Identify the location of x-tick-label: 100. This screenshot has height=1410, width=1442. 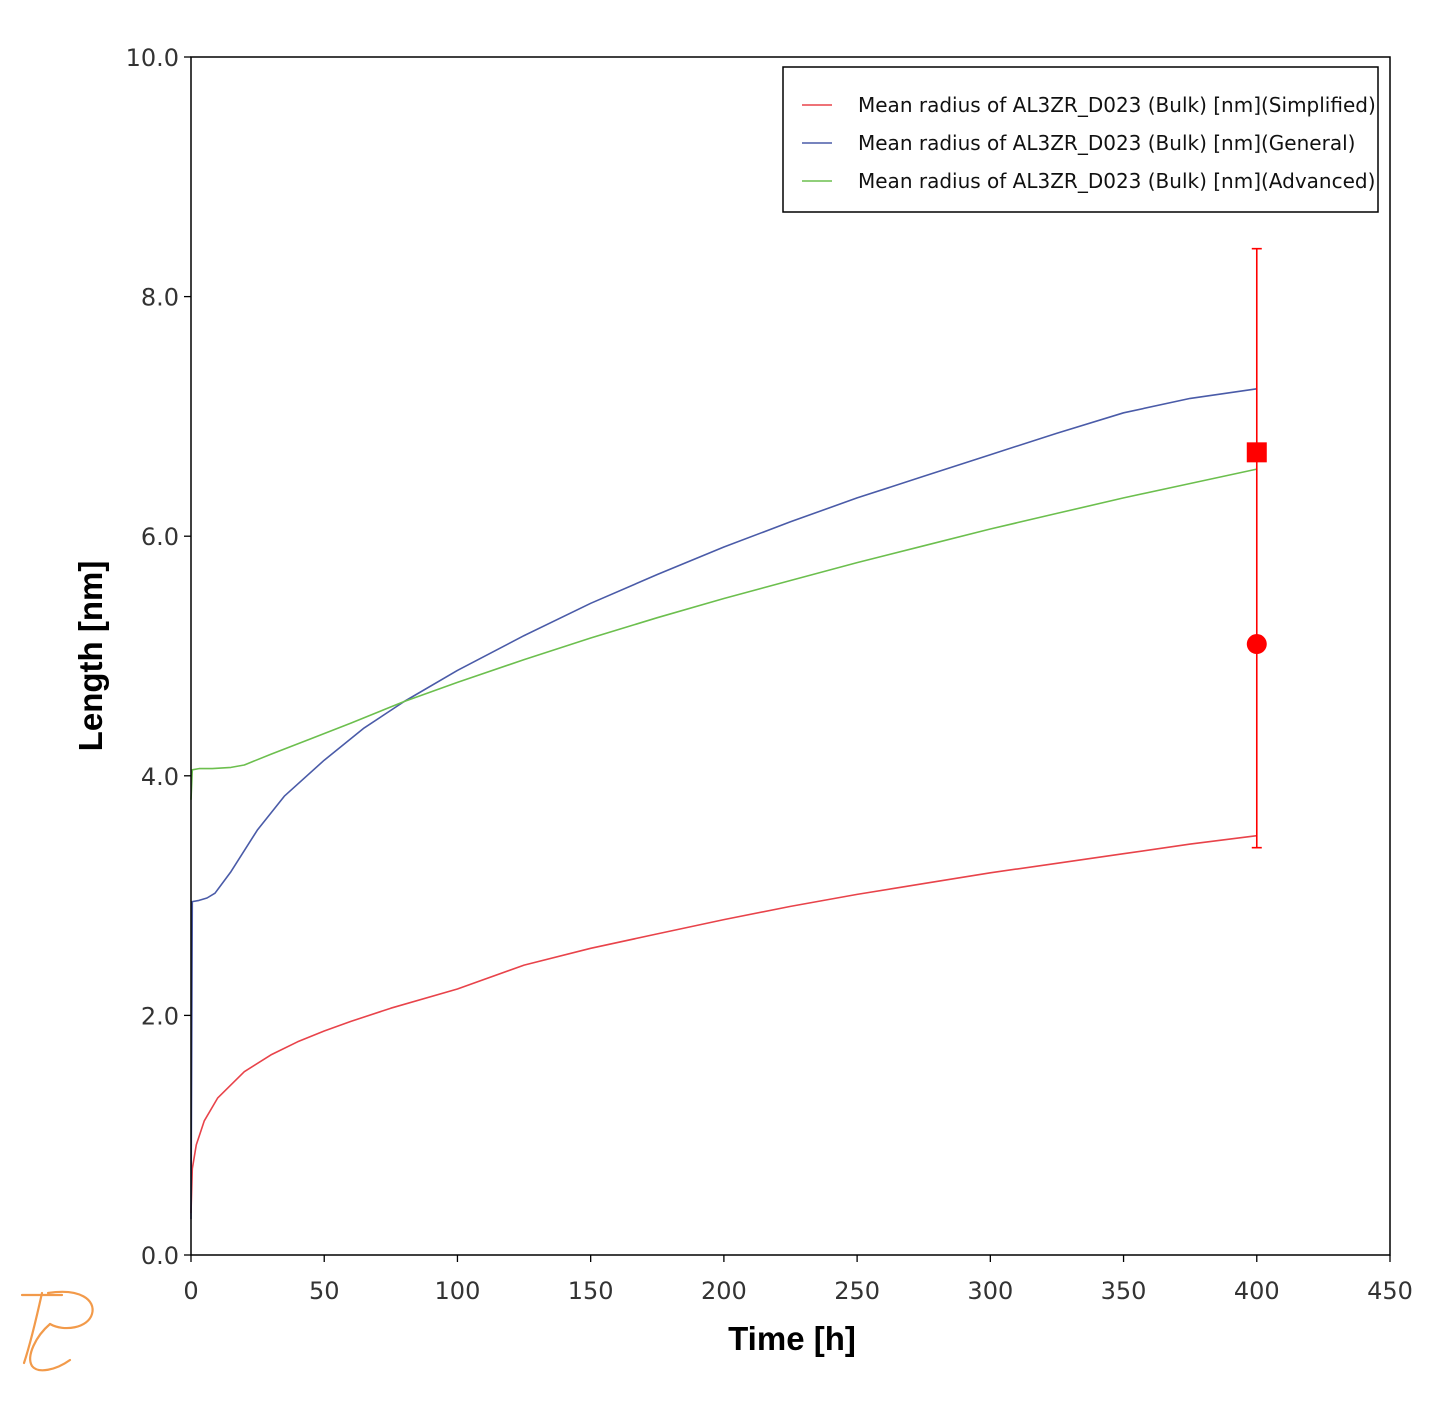
(458, 1291).